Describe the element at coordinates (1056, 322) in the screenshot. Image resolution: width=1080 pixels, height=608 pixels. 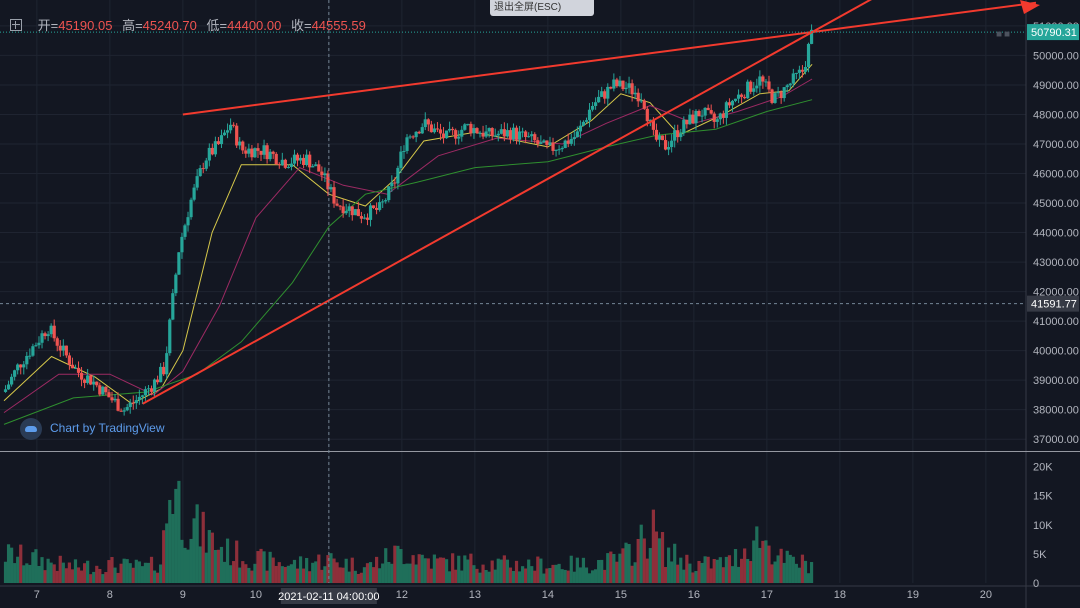
I see `price-tick-label: 41000.00` at that location.